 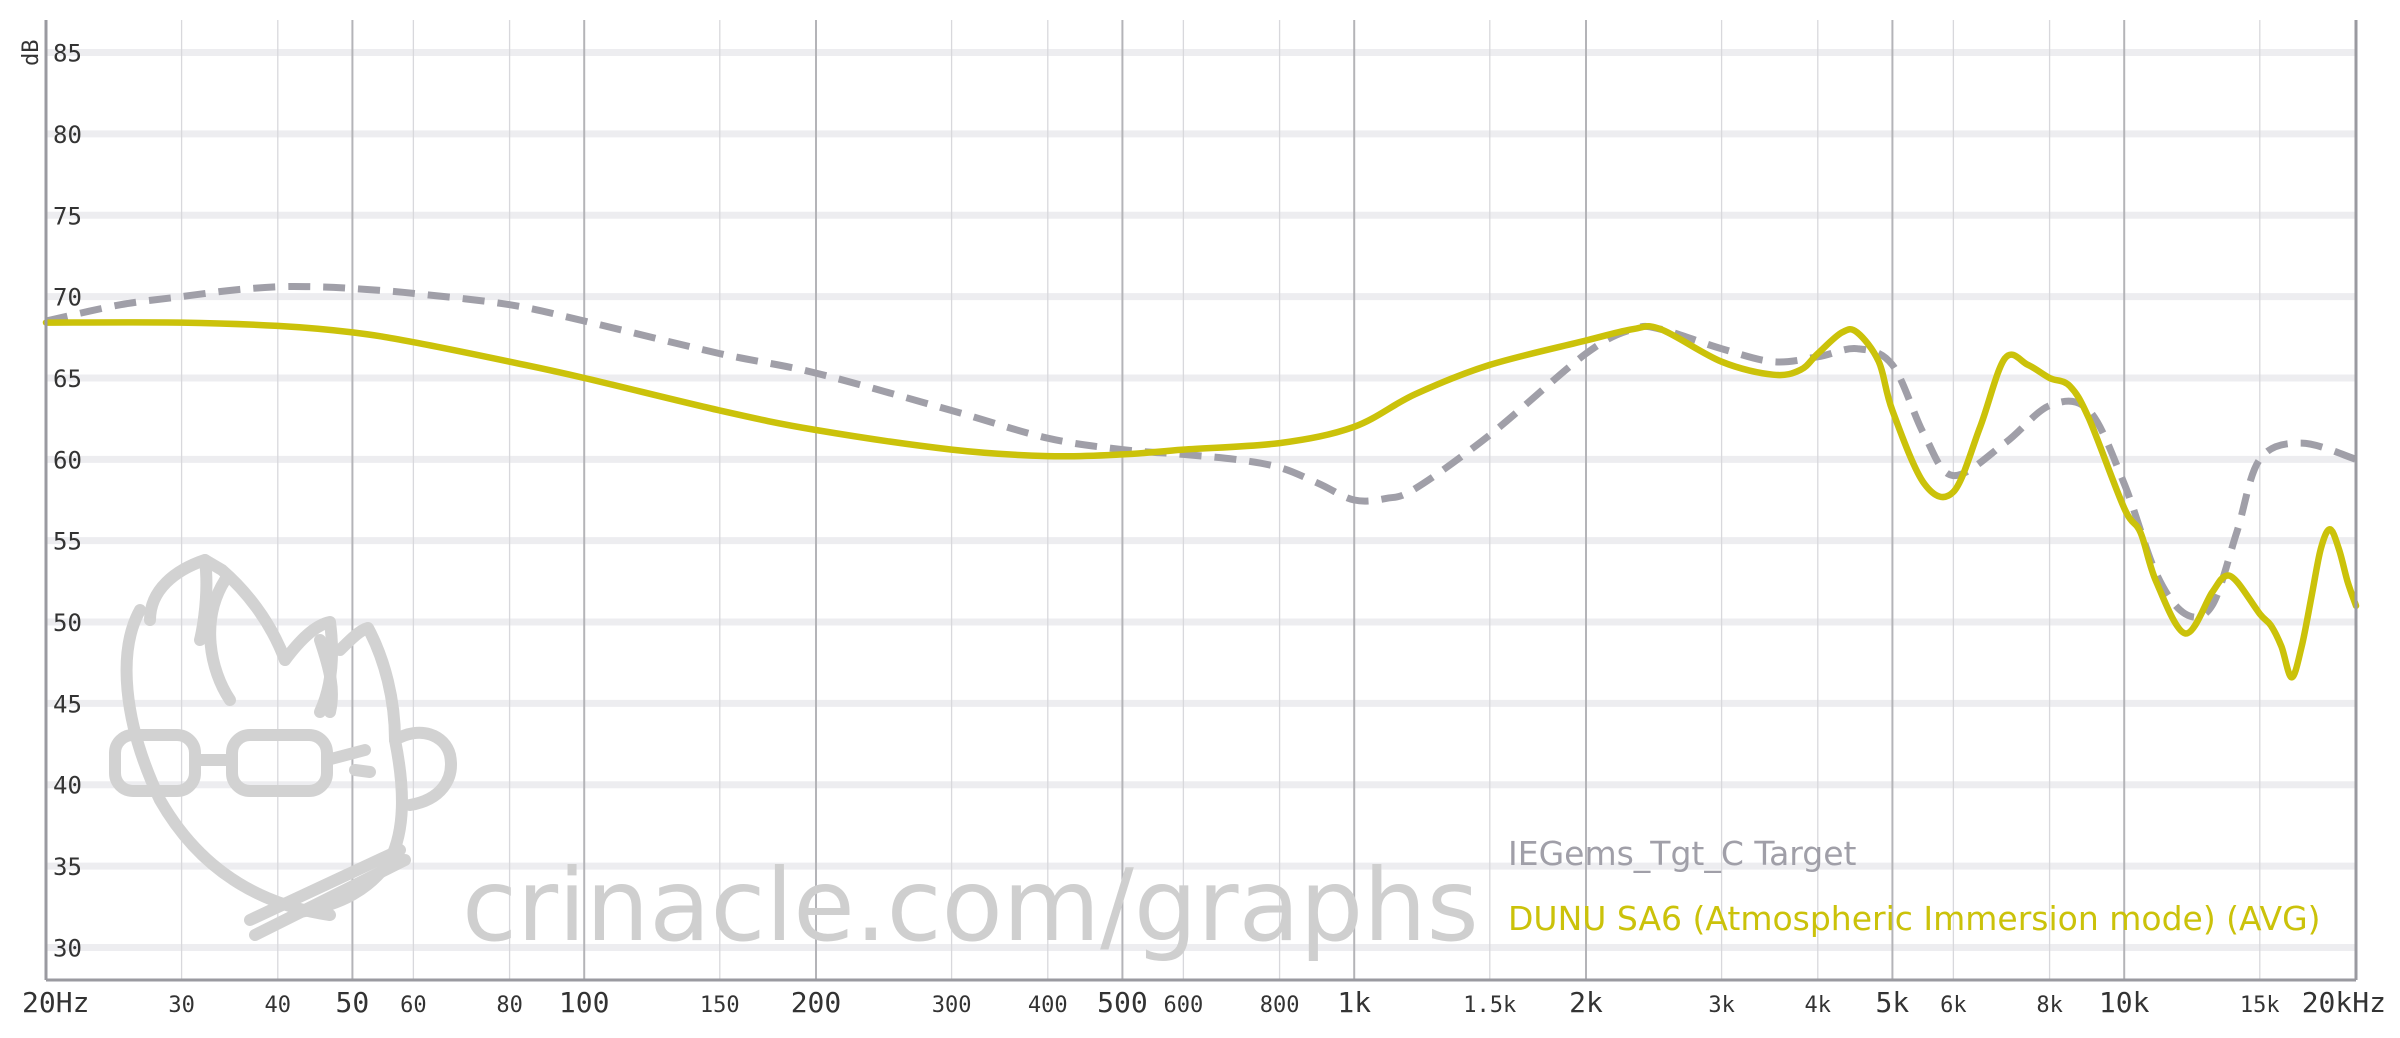 I want to click on x-tick-label: 300, so click(x=952, y=1005).